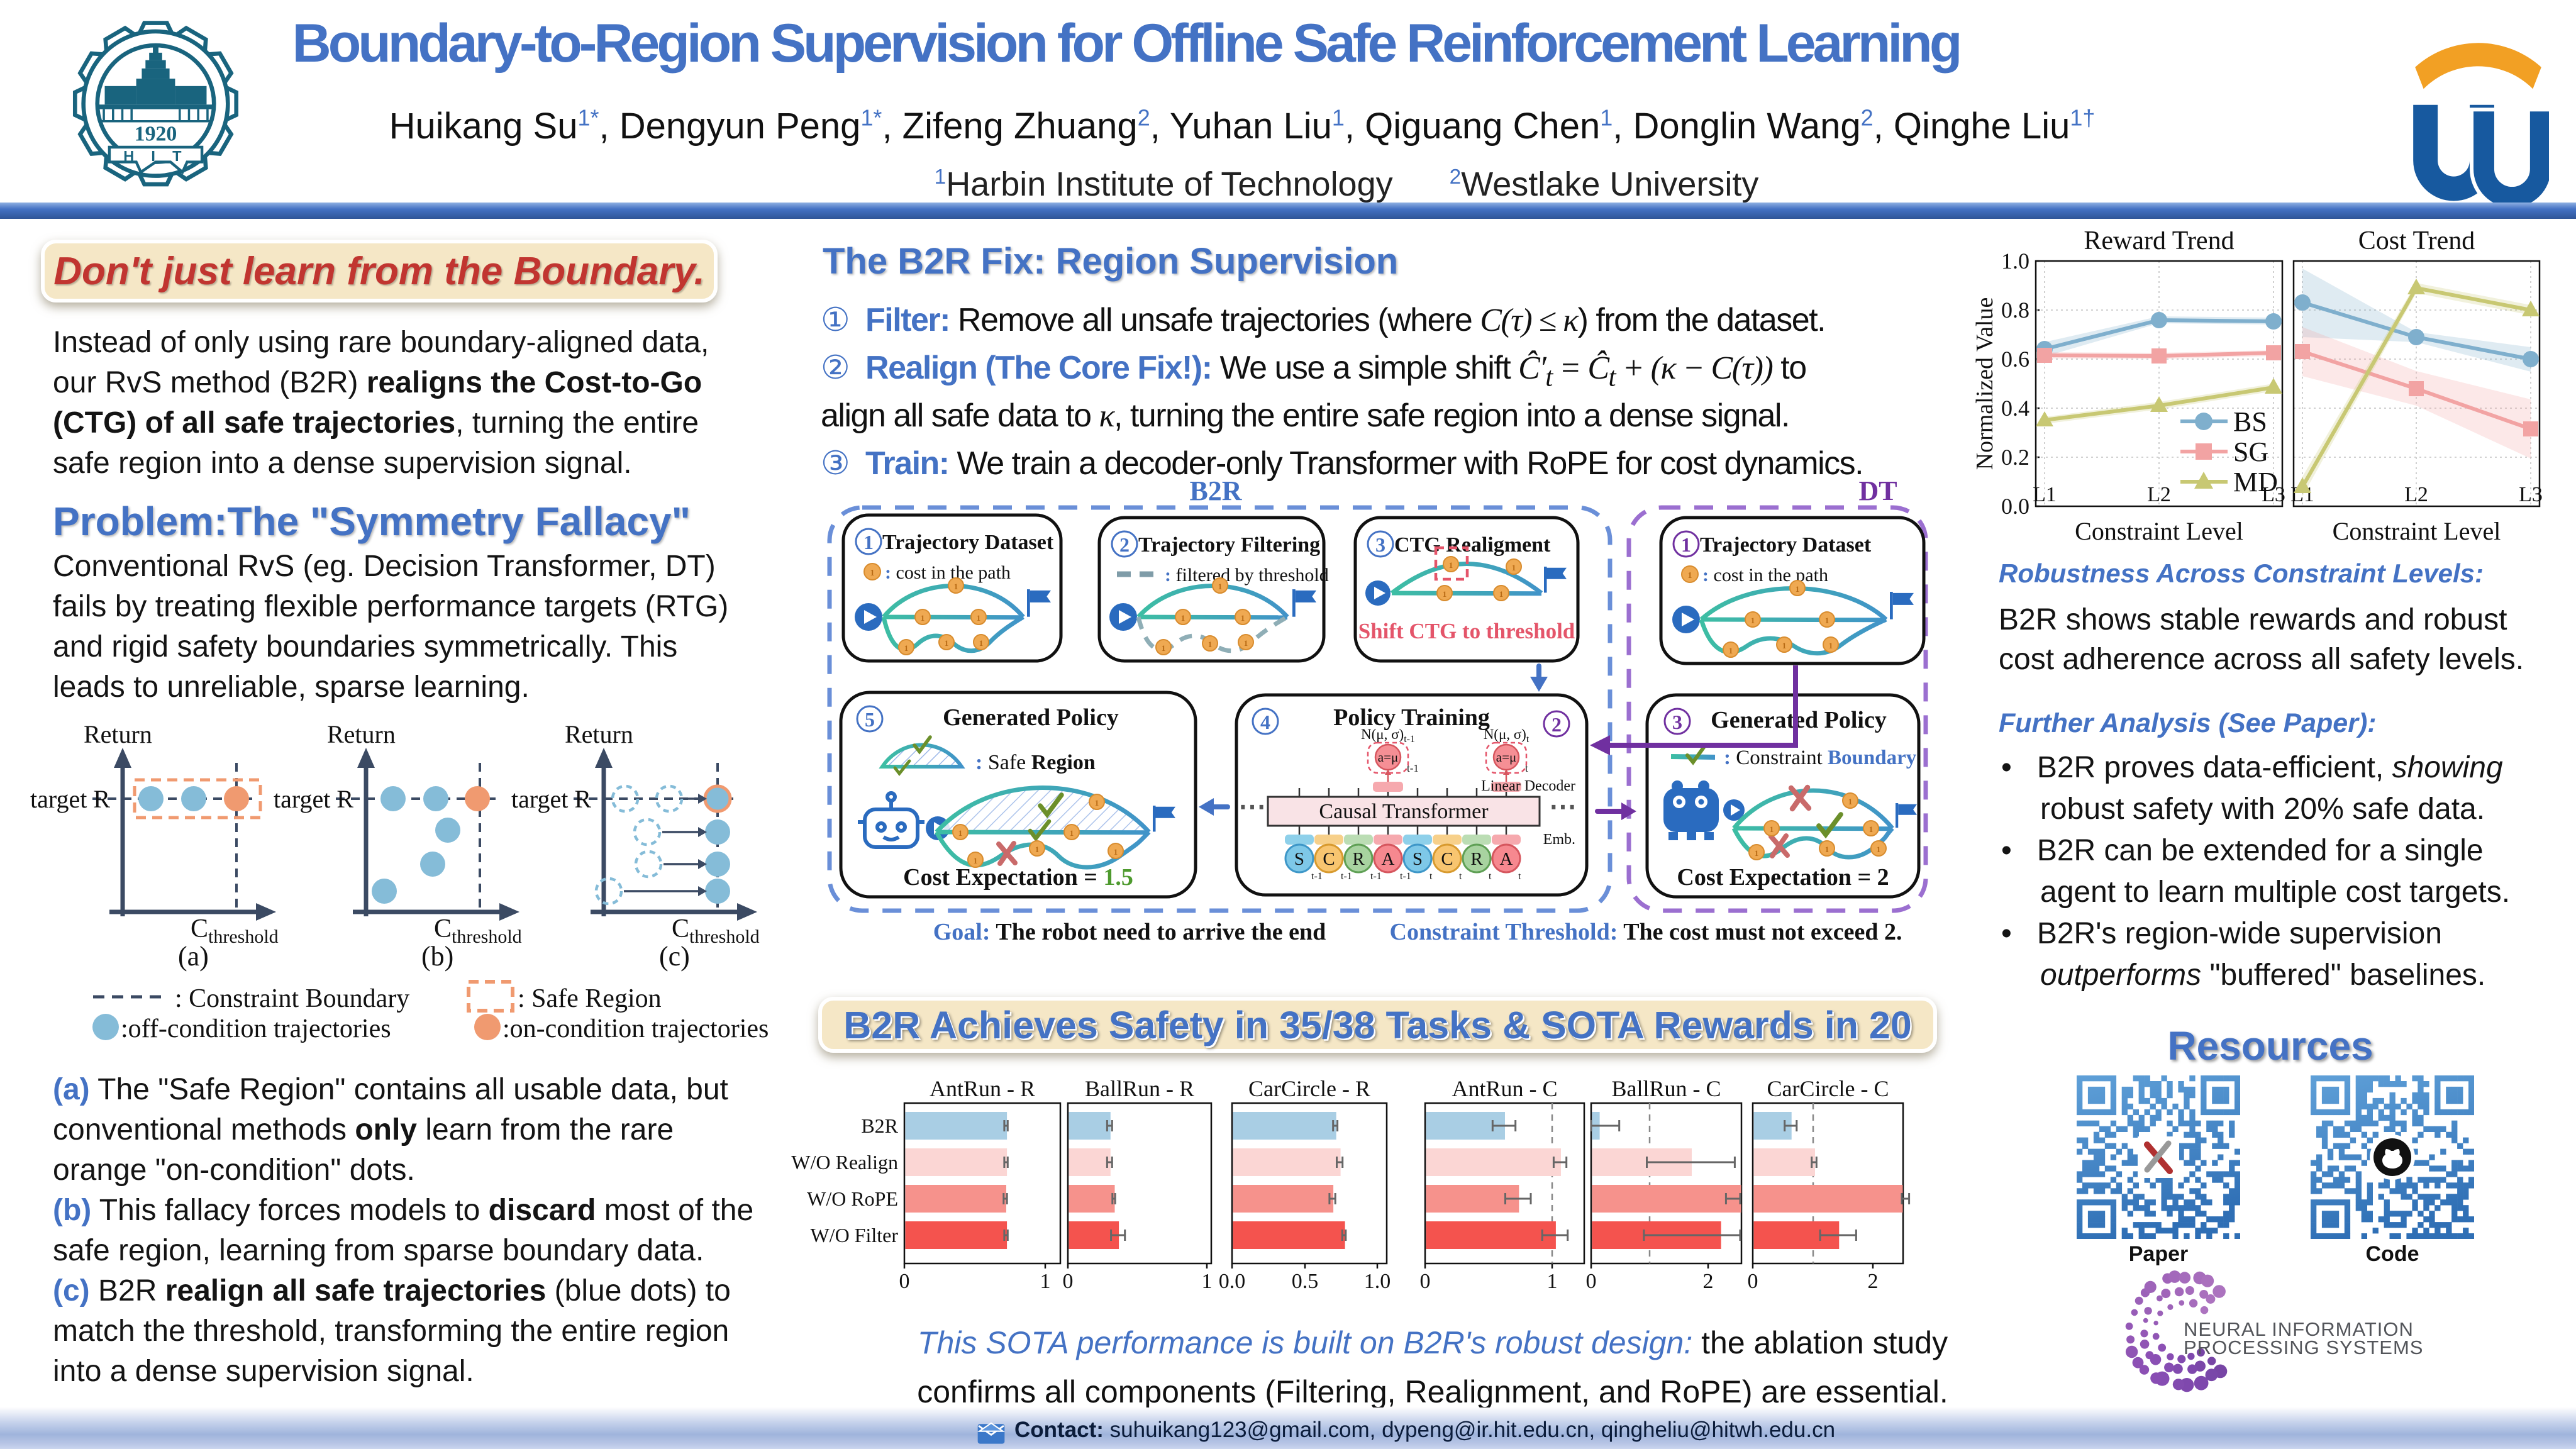  What do you see at coordinates (1404, 811) in the screenshot?
I see `svg-text: Causal Transformer` at bounding box center [1404, 811].